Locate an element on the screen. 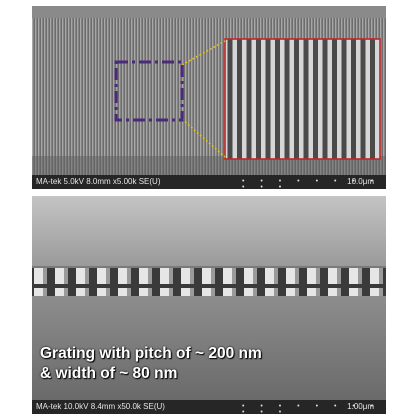 This screenshot has width=419, height=419. magnified-inset is located at coordinates (302, 99).